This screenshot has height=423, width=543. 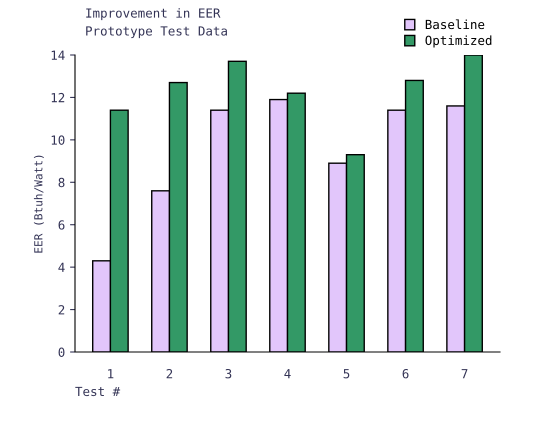 I want to click on y-tick-label: 8, so click(x=61, y=183).